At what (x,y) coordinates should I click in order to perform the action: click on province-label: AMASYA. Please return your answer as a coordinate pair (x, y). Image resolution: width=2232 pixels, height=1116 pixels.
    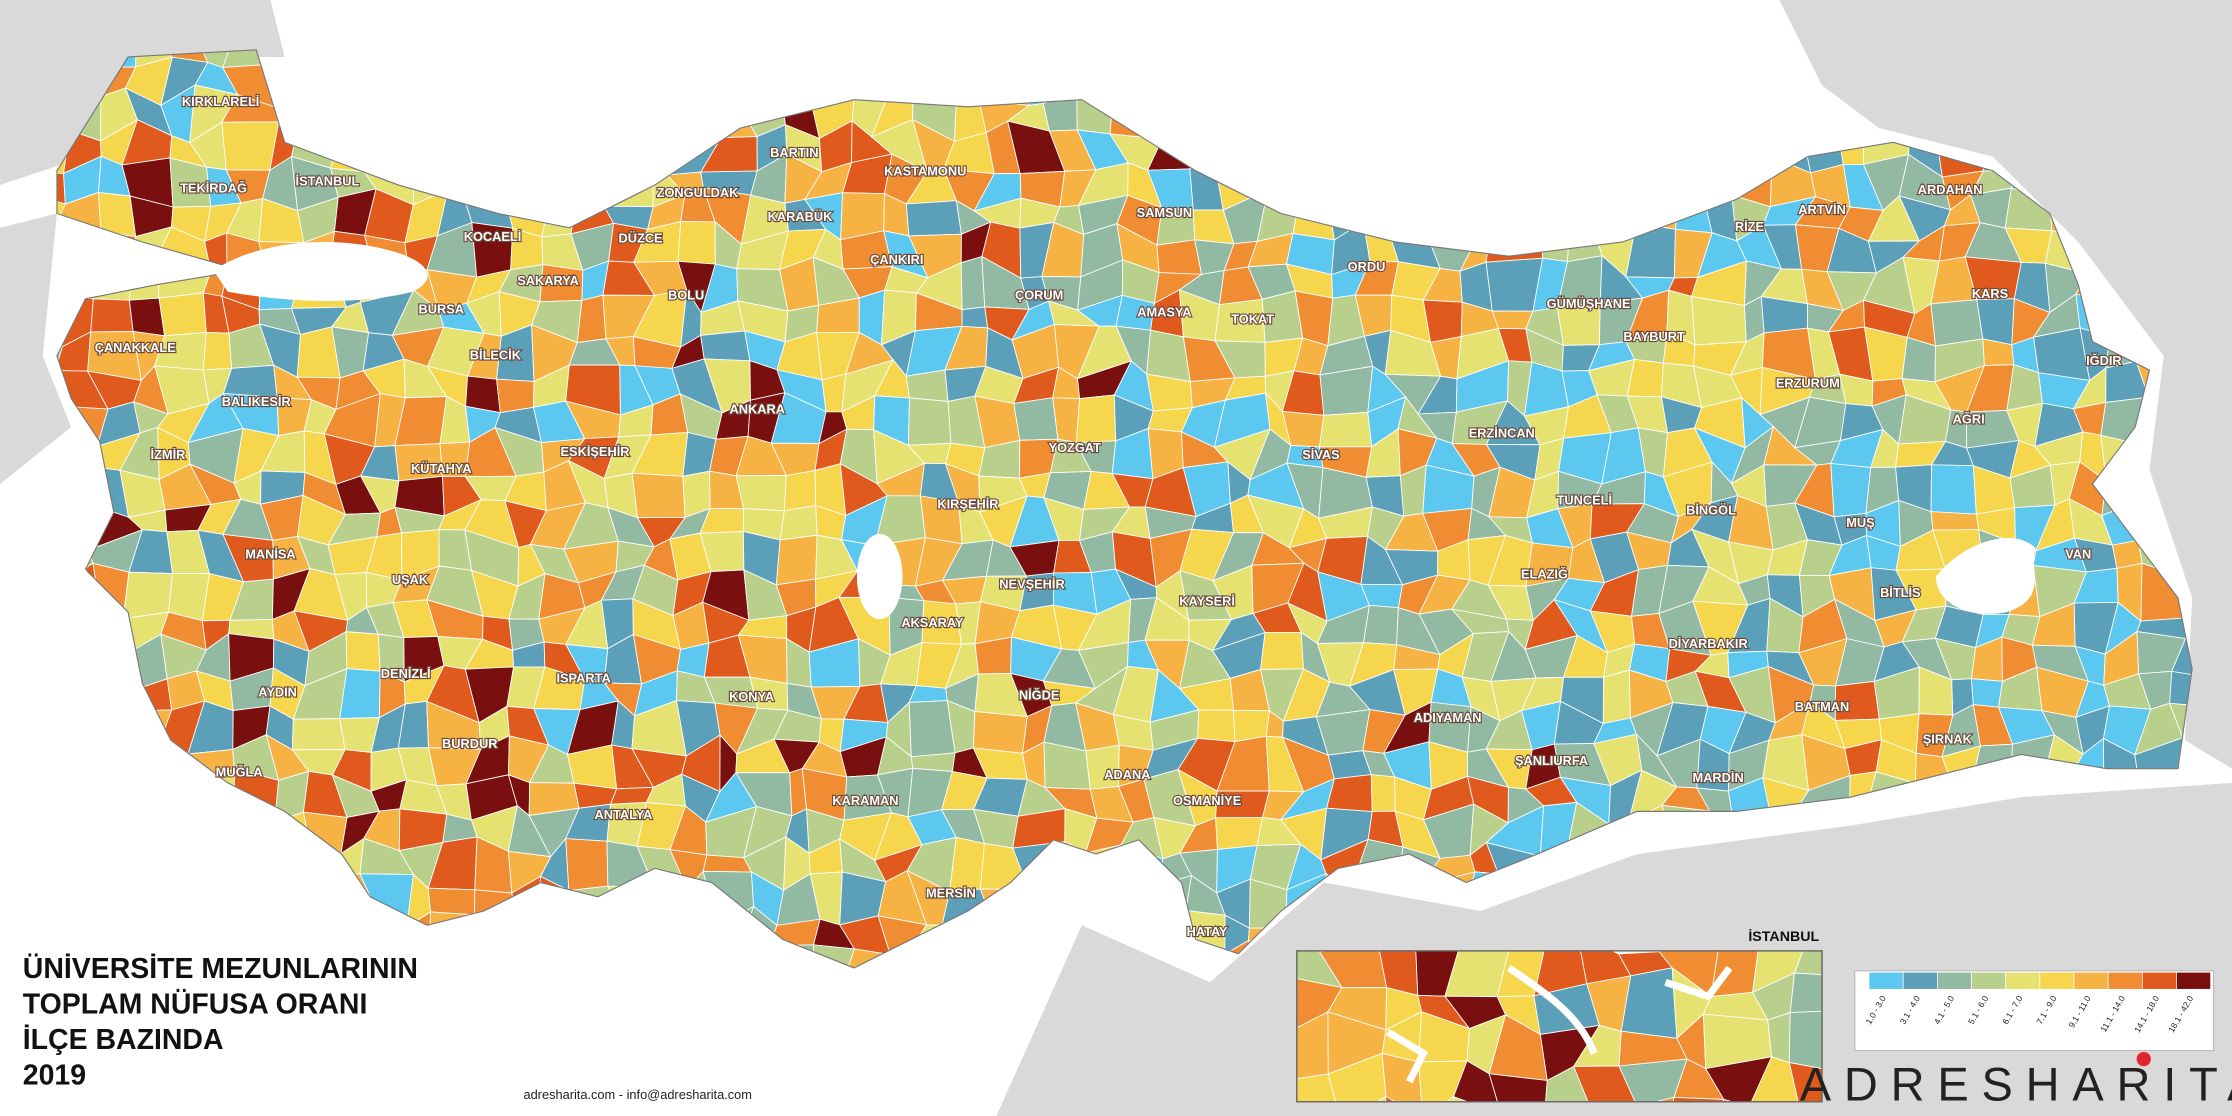
    Looking at the image, I should click on (1164, 312).